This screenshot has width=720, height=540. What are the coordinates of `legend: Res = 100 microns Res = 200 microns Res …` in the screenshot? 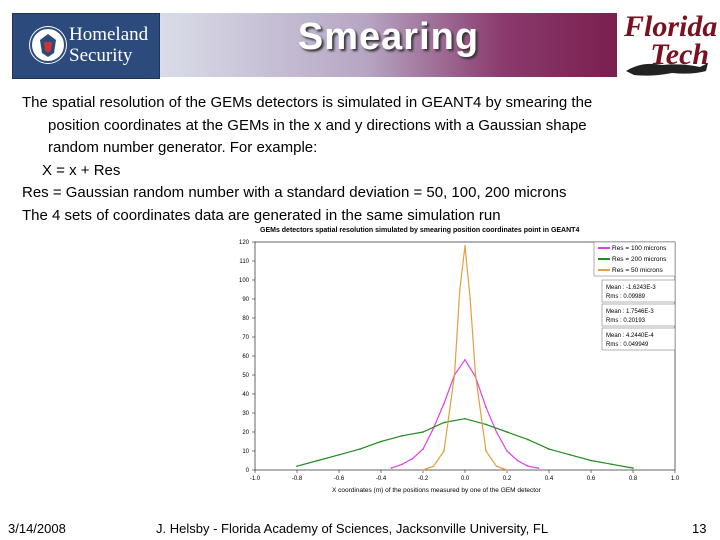 It's located at (634, 259).